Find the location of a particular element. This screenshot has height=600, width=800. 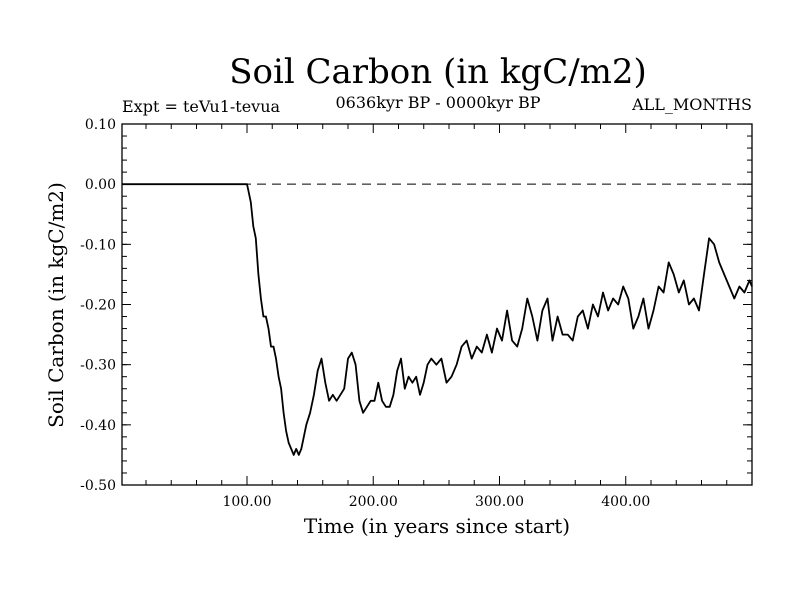

x-tick-label: 100.00 is located at coordinates (246, 502).